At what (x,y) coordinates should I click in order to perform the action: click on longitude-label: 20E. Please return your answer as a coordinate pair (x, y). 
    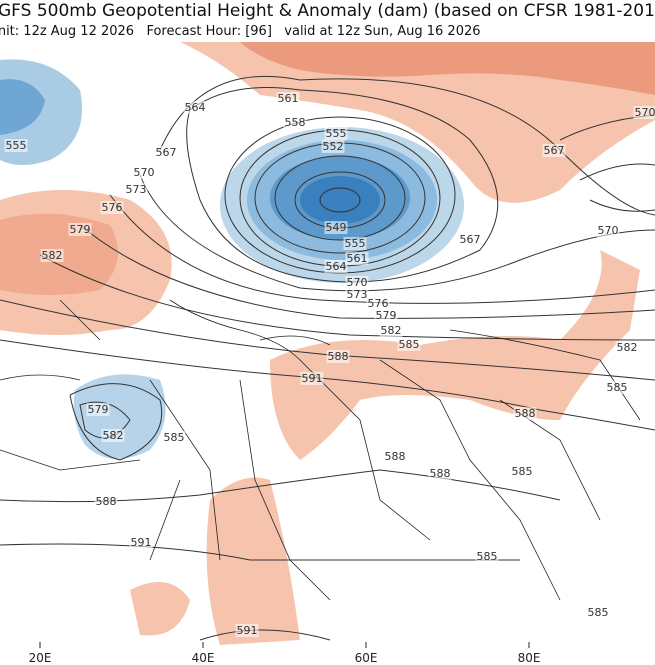
    Looking at the image, I should click on (40, 658).